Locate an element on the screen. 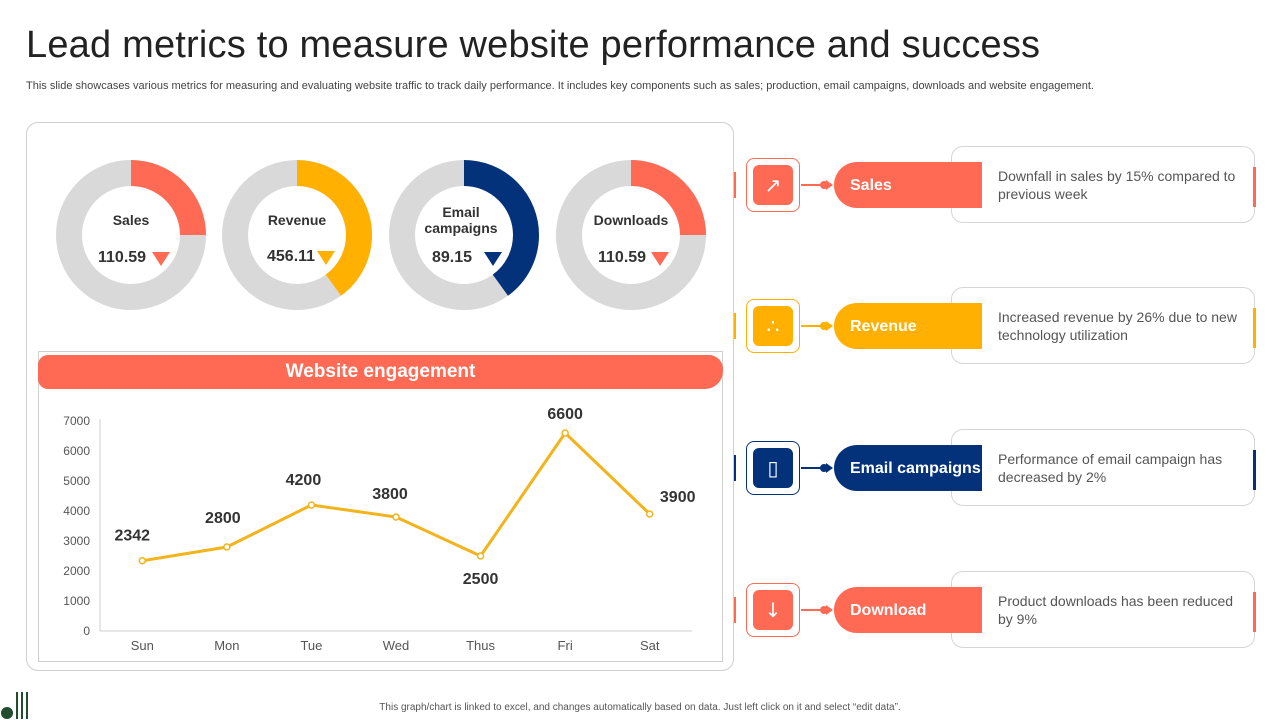  mobile-email-icon: ▯ is located at coordinates (773, 468).